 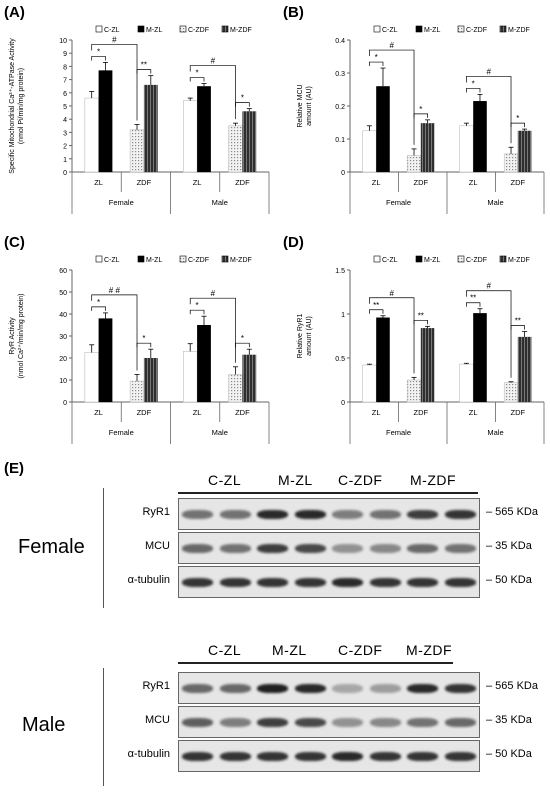 What do you see at coordinates (340, 140) in the screenshot?
I see `y-tick-label: 0.1` at bounding box center [340, 140].